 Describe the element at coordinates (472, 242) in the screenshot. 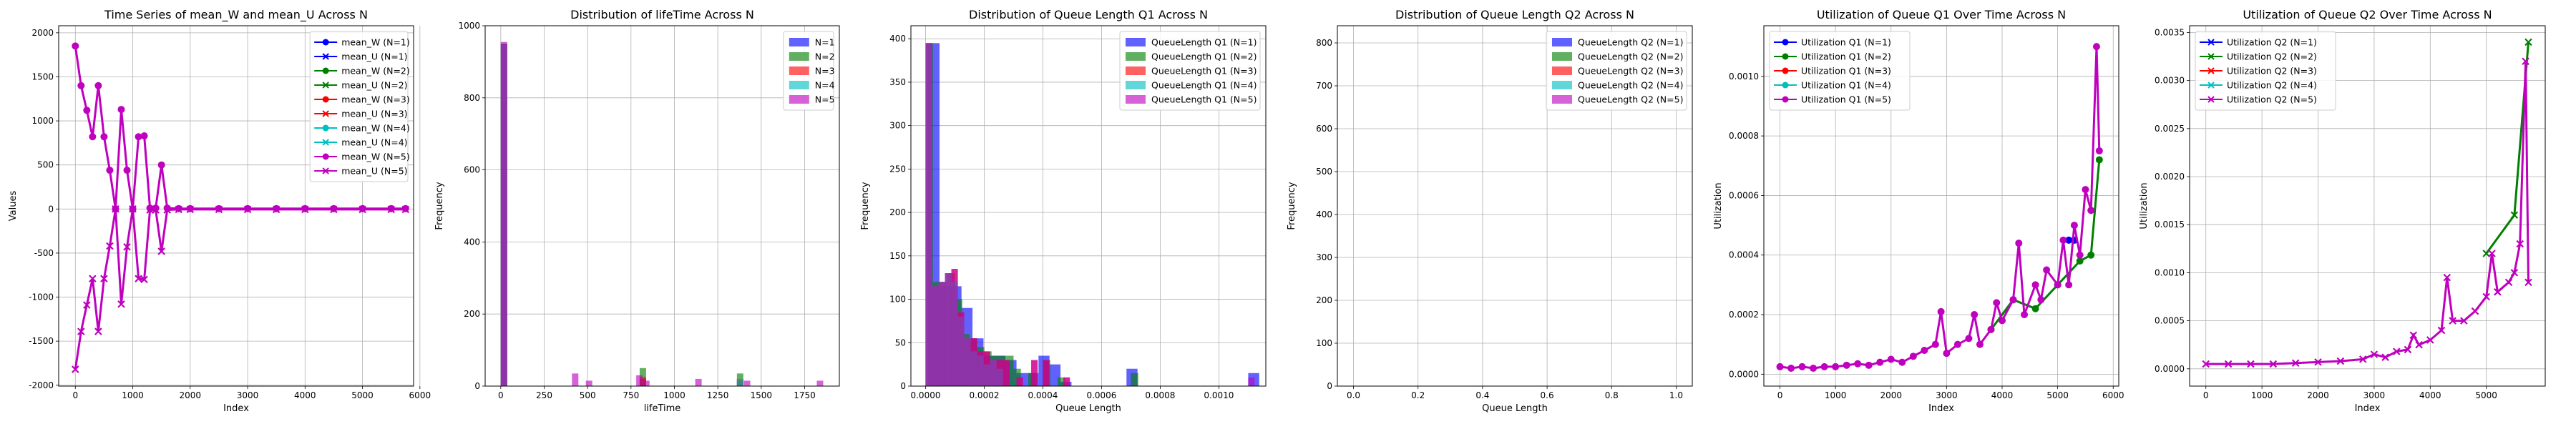

I see `y-tick-label: 400` at that location.